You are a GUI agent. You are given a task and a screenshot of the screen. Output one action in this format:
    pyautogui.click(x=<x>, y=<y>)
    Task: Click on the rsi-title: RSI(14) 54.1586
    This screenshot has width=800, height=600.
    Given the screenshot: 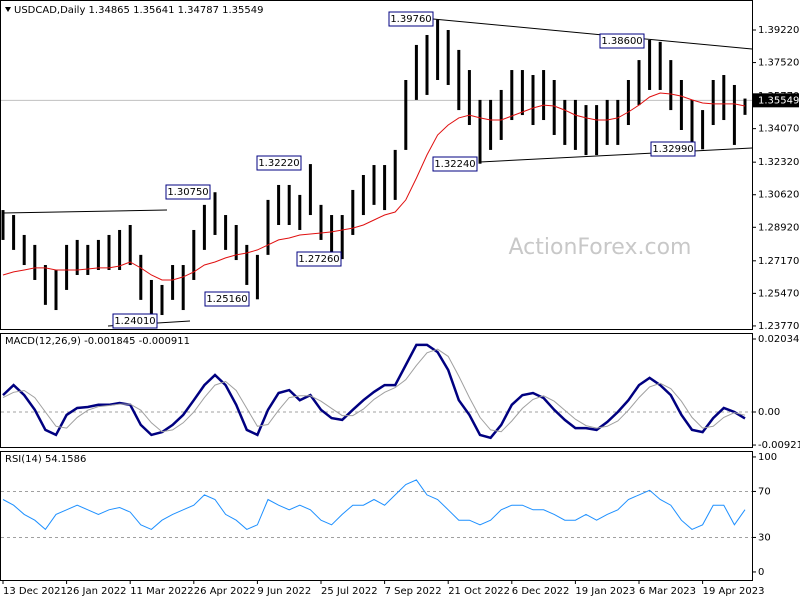 What is the action you would take?
    pyautogui.click(x=45, y=459)
    